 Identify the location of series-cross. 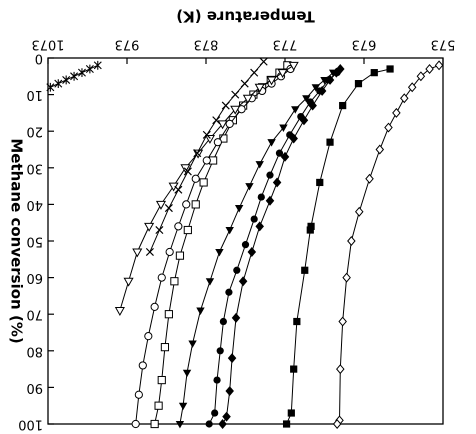
(206, 157).